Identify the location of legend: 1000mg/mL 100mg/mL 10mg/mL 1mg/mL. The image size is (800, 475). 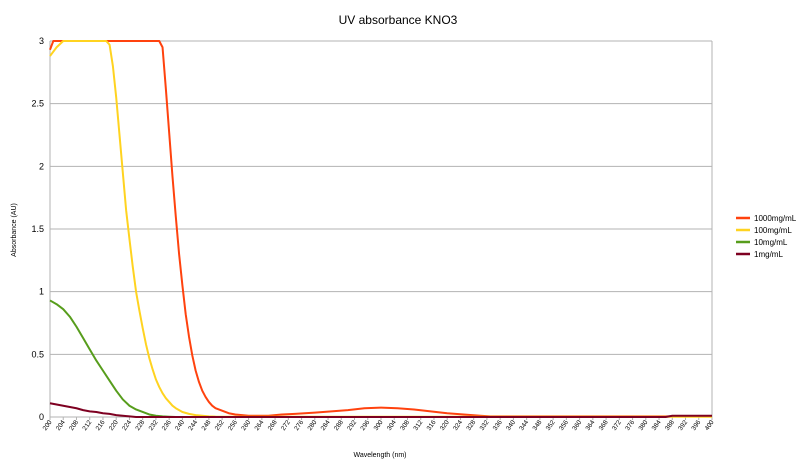
(766, 236).